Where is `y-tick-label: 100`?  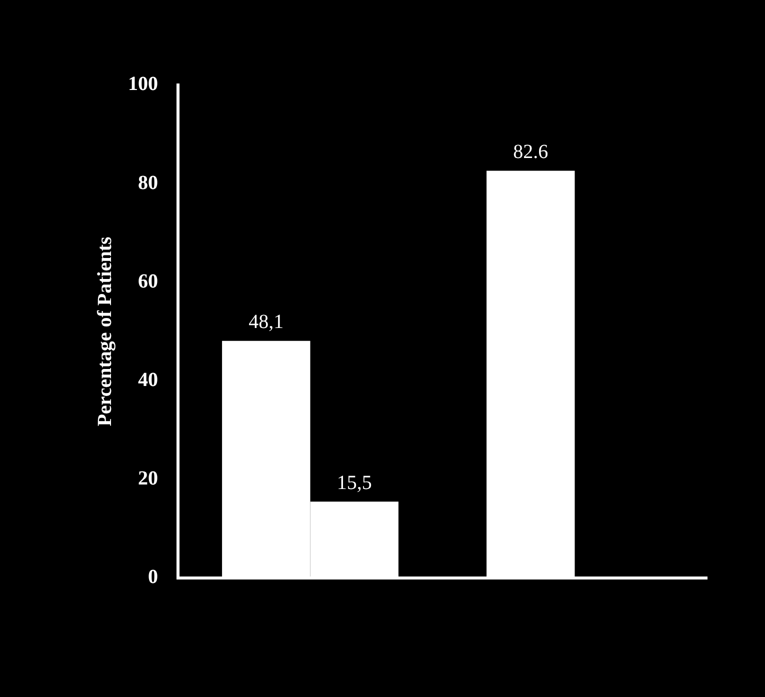
y-tick-label: 100 is located at coordinates (143, 84).